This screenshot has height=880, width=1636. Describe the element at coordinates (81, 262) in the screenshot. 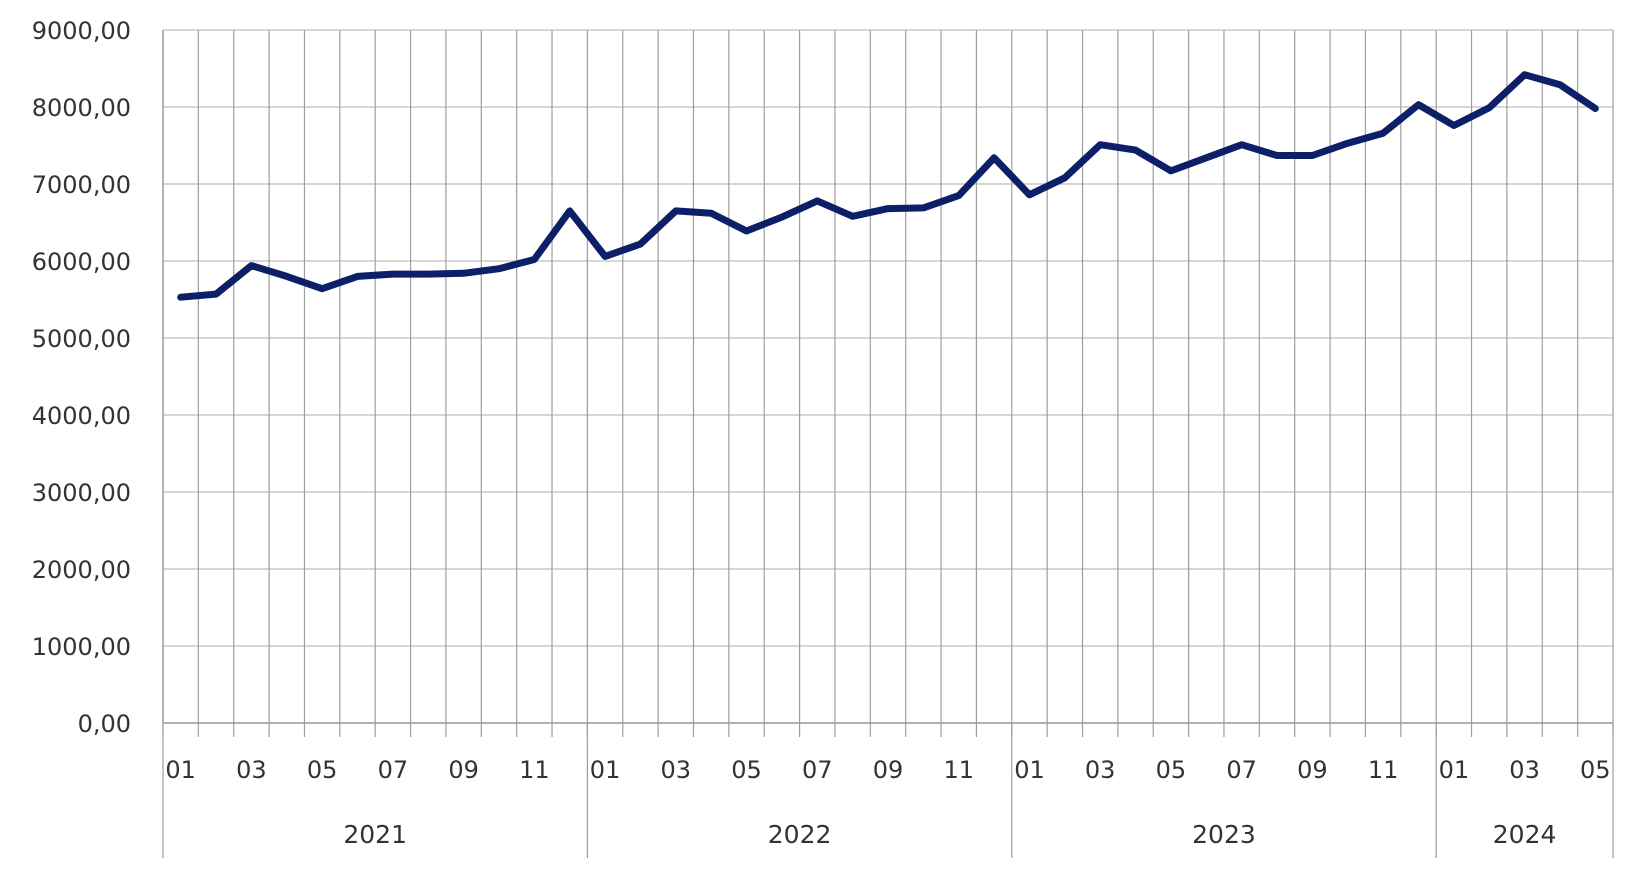

I see `y-tick-label: 6000,00` at that location.